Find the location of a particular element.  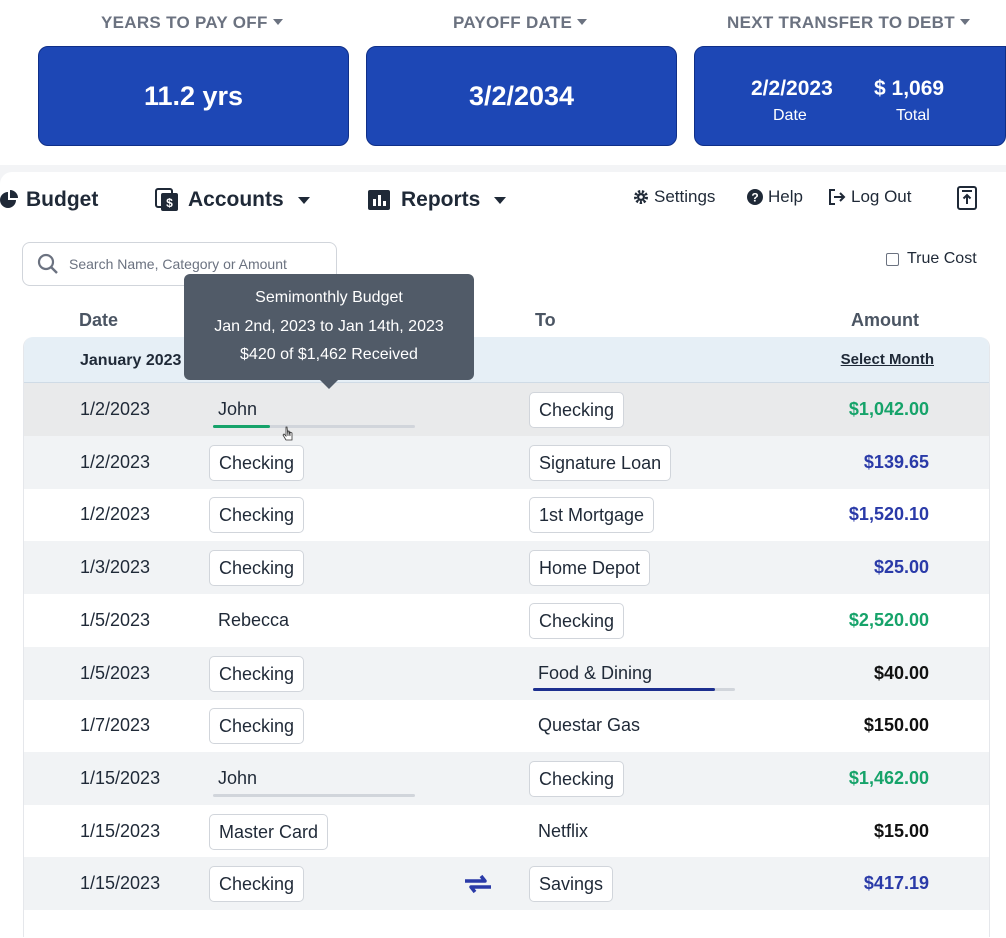

row-amount: $2,520.00 is located at coordinates (888, 619).